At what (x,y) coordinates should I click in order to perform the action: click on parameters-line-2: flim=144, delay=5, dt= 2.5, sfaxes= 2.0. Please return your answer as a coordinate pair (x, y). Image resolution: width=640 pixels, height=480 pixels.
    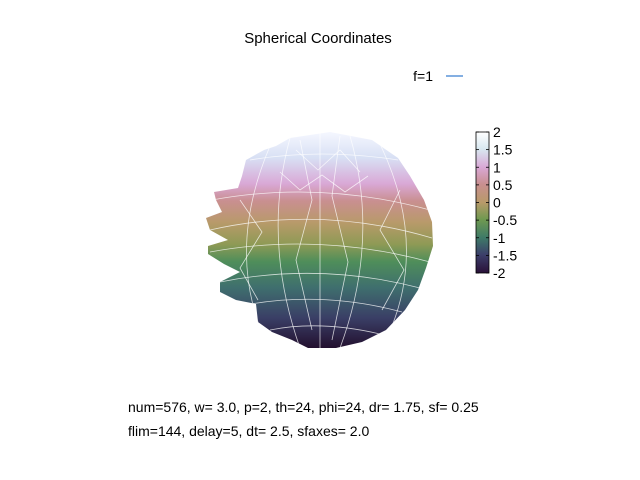
    Looking at the image, I should click on (248, 431).